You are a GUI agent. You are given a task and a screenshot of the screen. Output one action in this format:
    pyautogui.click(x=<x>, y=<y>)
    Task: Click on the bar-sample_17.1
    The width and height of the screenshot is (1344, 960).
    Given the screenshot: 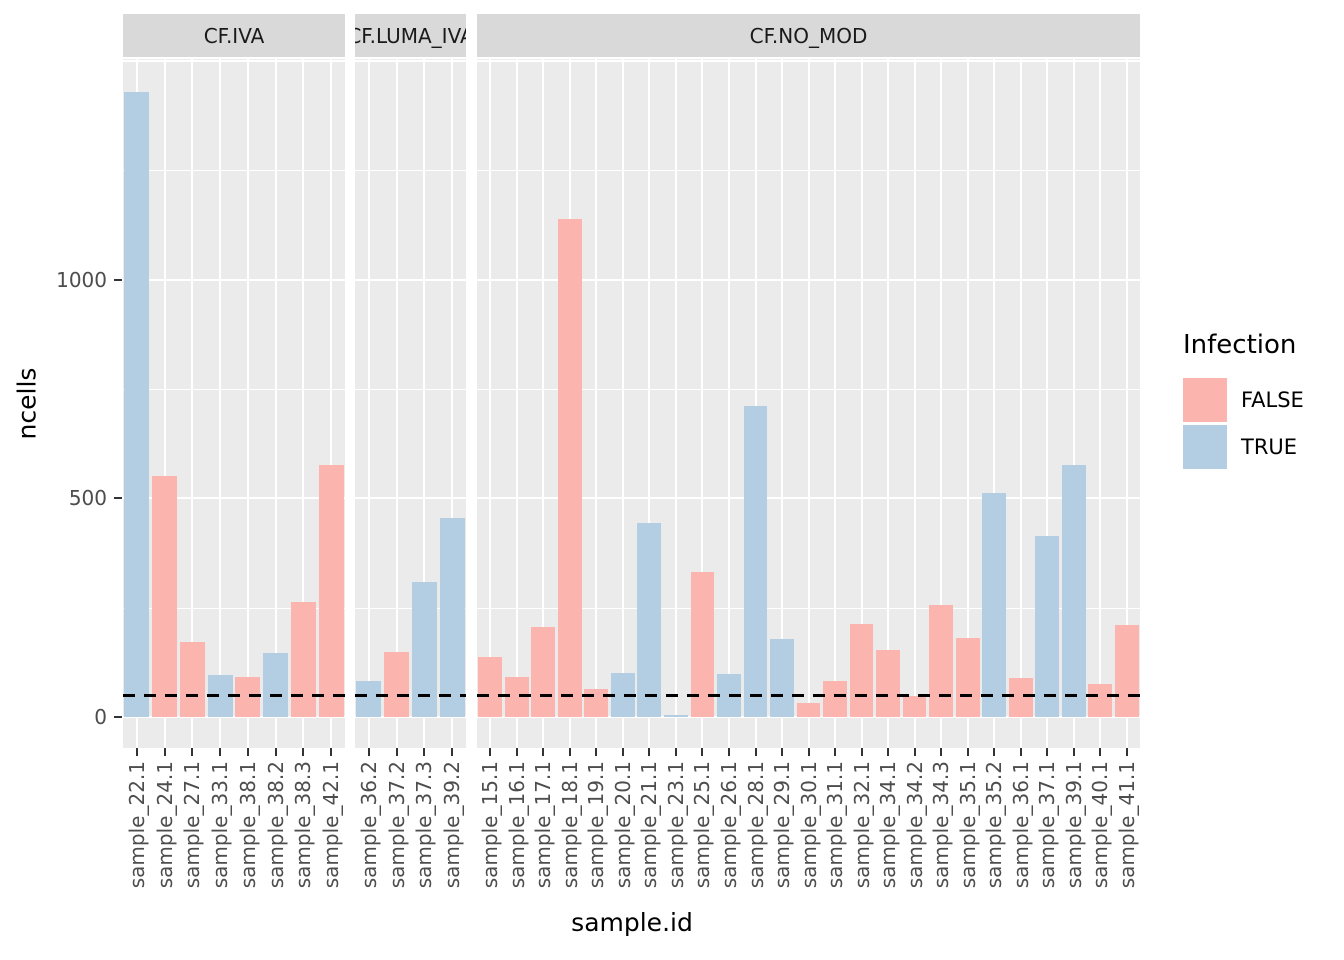 What is the action you would take?
    pyautogui.click(x=543, y=671)
    